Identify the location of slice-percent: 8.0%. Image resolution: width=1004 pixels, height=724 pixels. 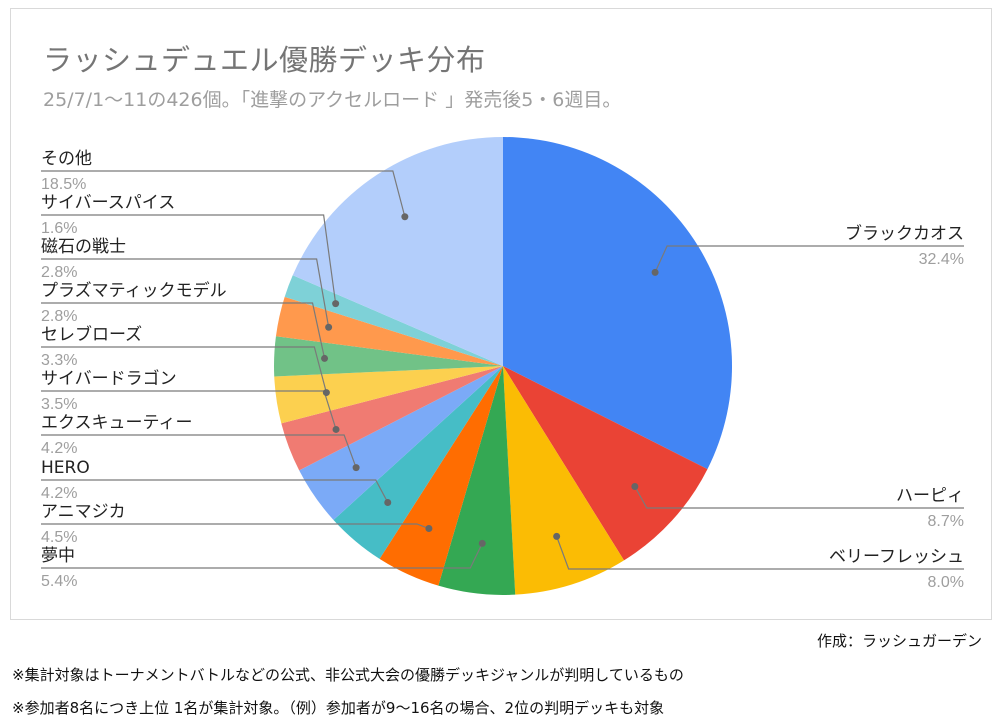
(946, 582).